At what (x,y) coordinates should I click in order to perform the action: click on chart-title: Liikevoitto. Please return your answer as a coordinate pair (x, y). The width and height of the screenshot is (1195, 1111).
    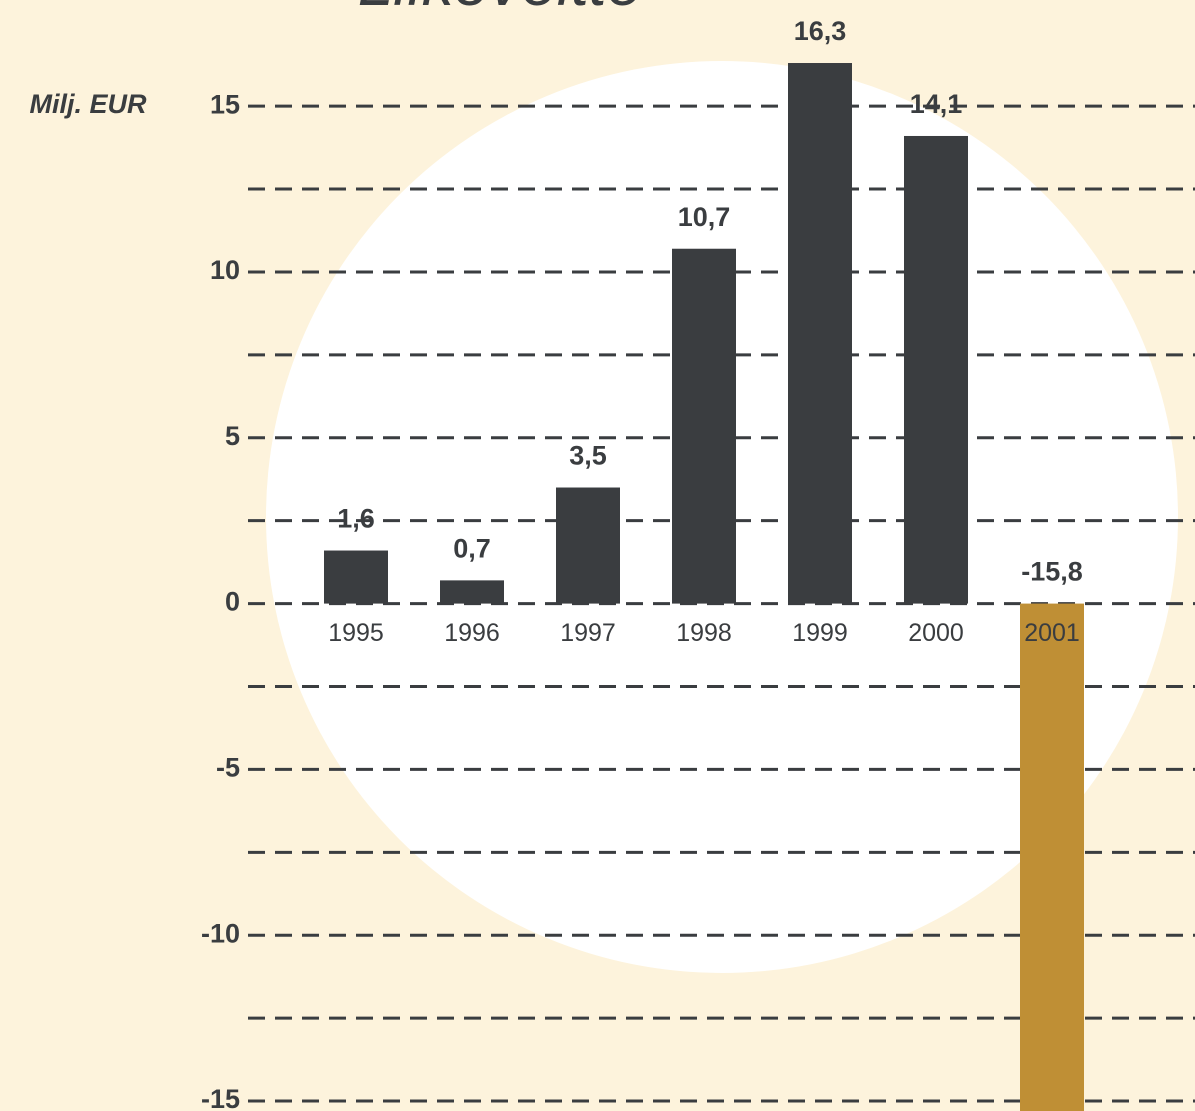
    Looking at the image, I should click on (500, 9).